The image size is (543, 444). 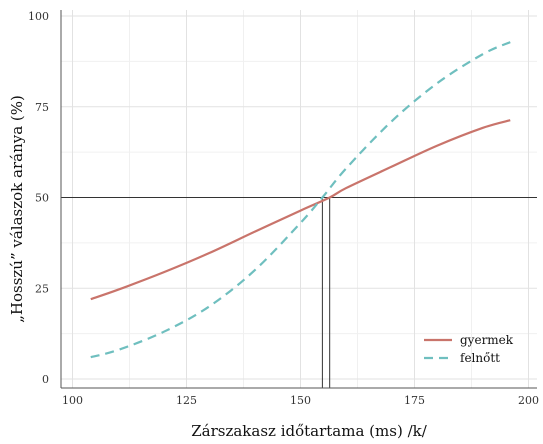 I want to click on x-tick-label: 150, so click(x=300, y=400).